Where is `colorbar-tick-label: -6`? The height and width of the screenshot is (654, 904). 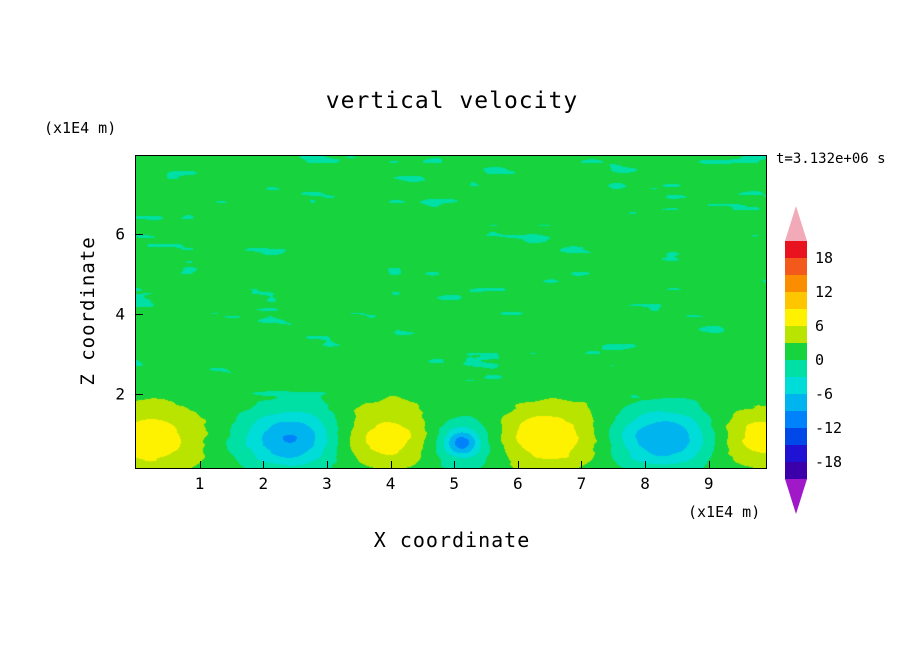 colorbar-tick-label: -6 is located at coordinates (824, 394).